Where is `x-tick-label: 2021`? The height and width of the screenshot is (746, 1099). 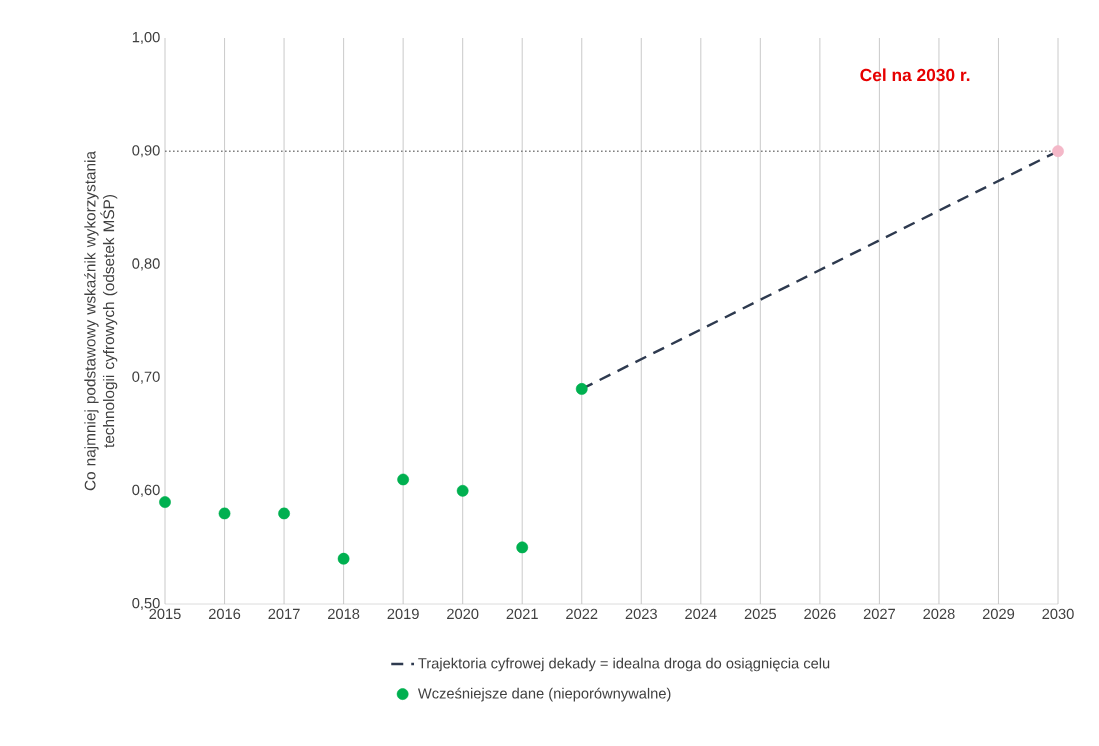 x-tick-label: 2021 is located at coordinates (522, 614).